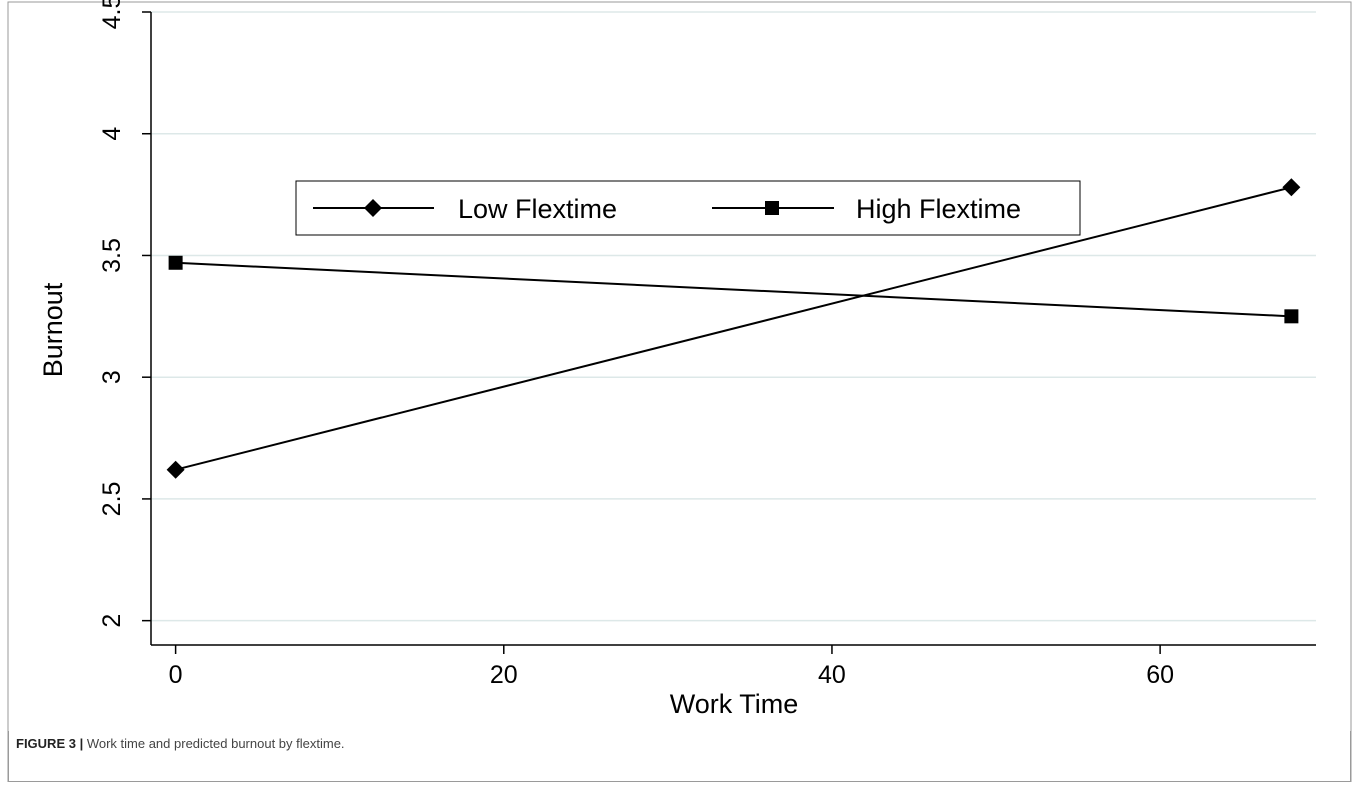  I want to click on series-line-high-flextime, so click(734, 290).